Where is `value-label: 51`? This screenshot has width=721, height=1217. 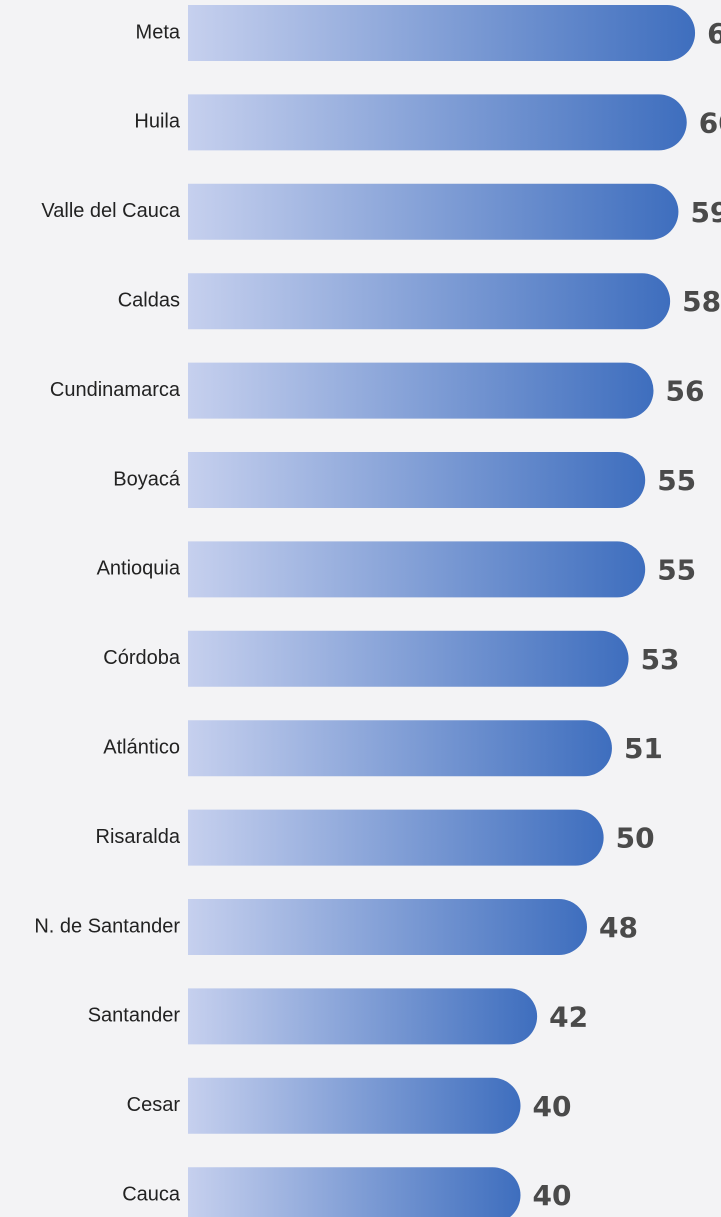 value-label: 51 is located at coordinates (643, 748).